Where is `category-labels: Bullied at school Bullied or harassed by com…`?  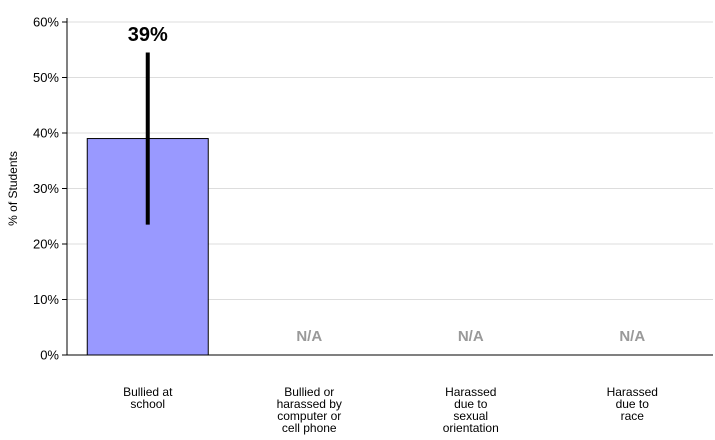 category-labels: Bullied at school Bullied or harassed by com… is located at coordinates (390, 410).